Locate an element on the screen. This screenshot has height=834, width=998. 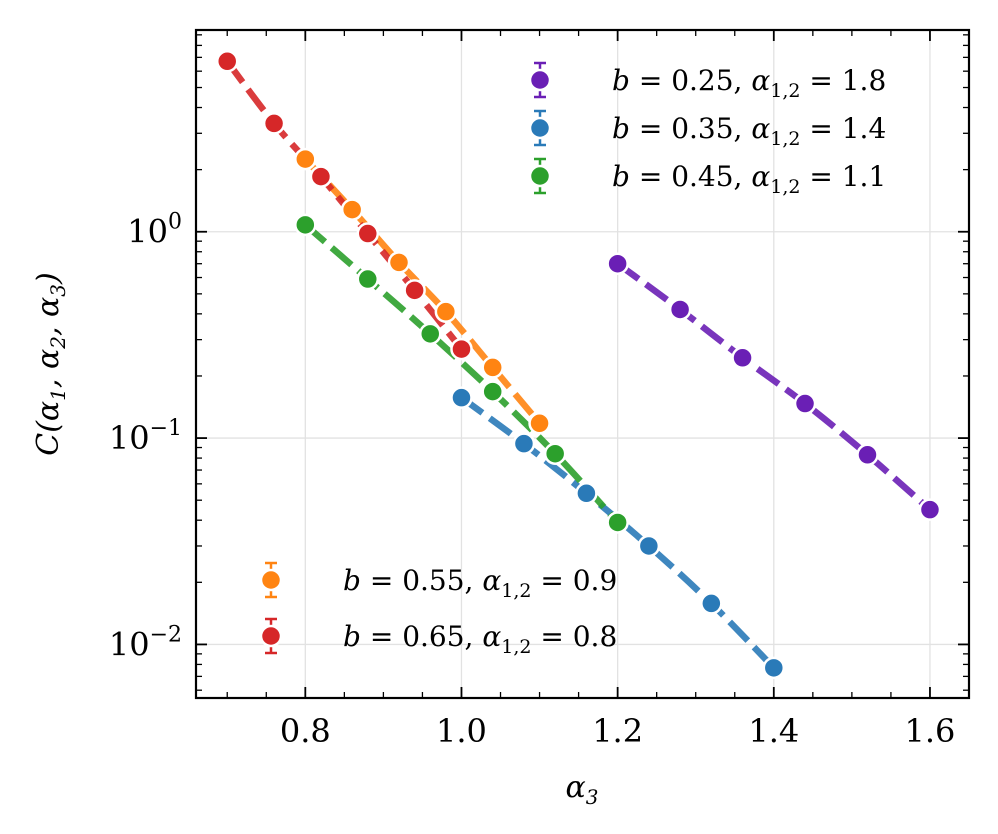
legend-entry-1: b = 0.25, α1,2 = 1.8 is located at coordinates (707, 81).